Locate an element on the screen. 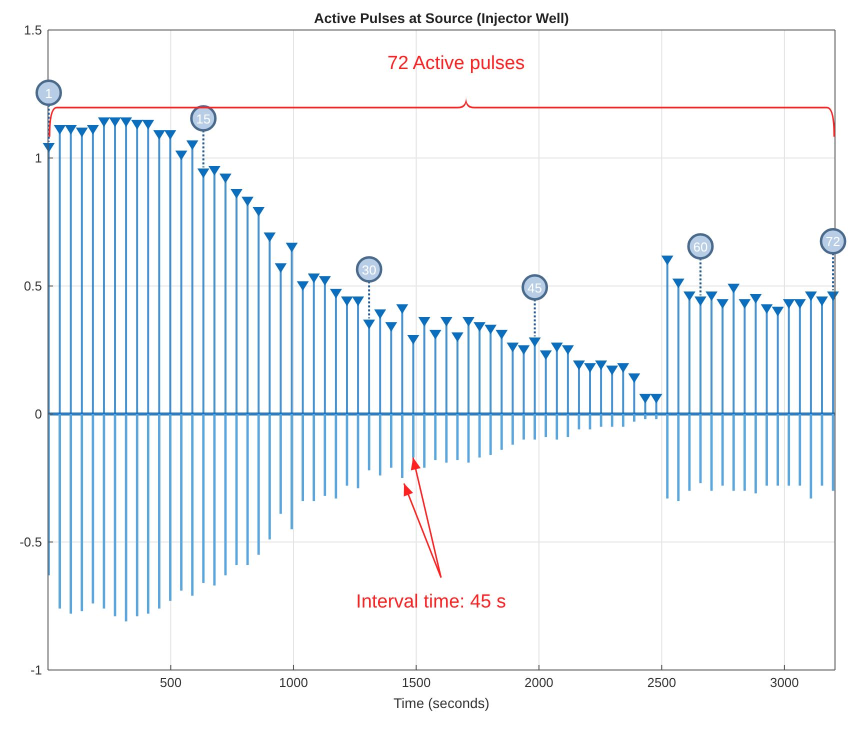 This screenshot has height=738, width=861. y-tick-label: -1 is located at coordinates (36, 670).